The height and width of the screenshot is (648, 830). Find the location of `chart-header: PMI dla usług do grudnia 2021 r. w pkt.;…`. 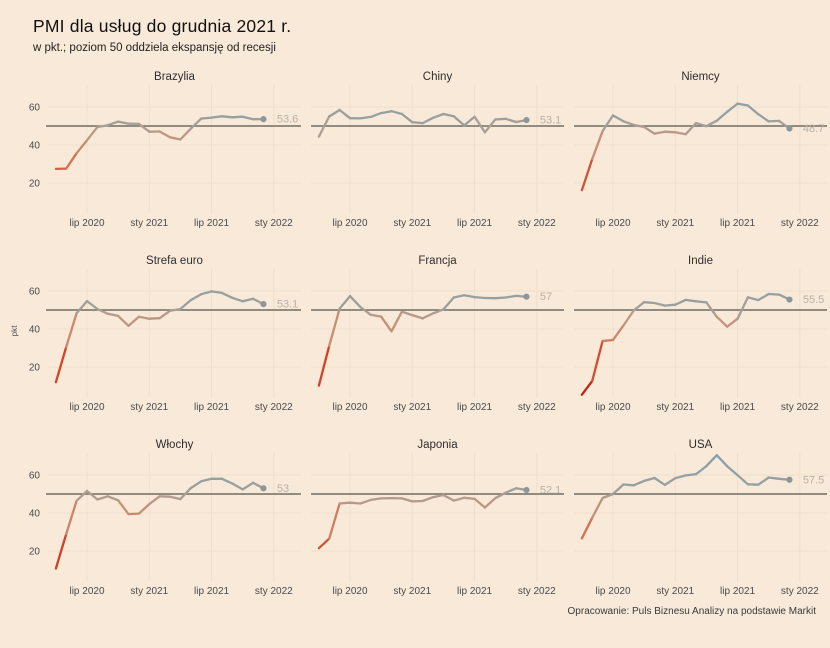

chart-header: PMI dla usług do grudnia 2021 r. w pkt.;… is located at coordinates (415, 27).